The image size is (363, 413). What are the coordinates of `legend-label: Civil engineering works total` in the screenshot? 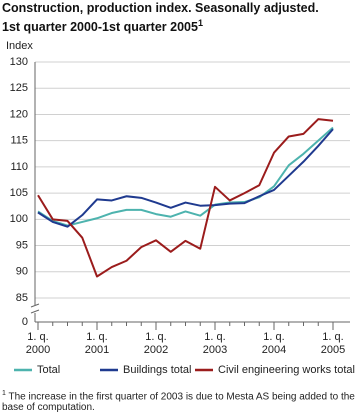 It's located at (286, 370).